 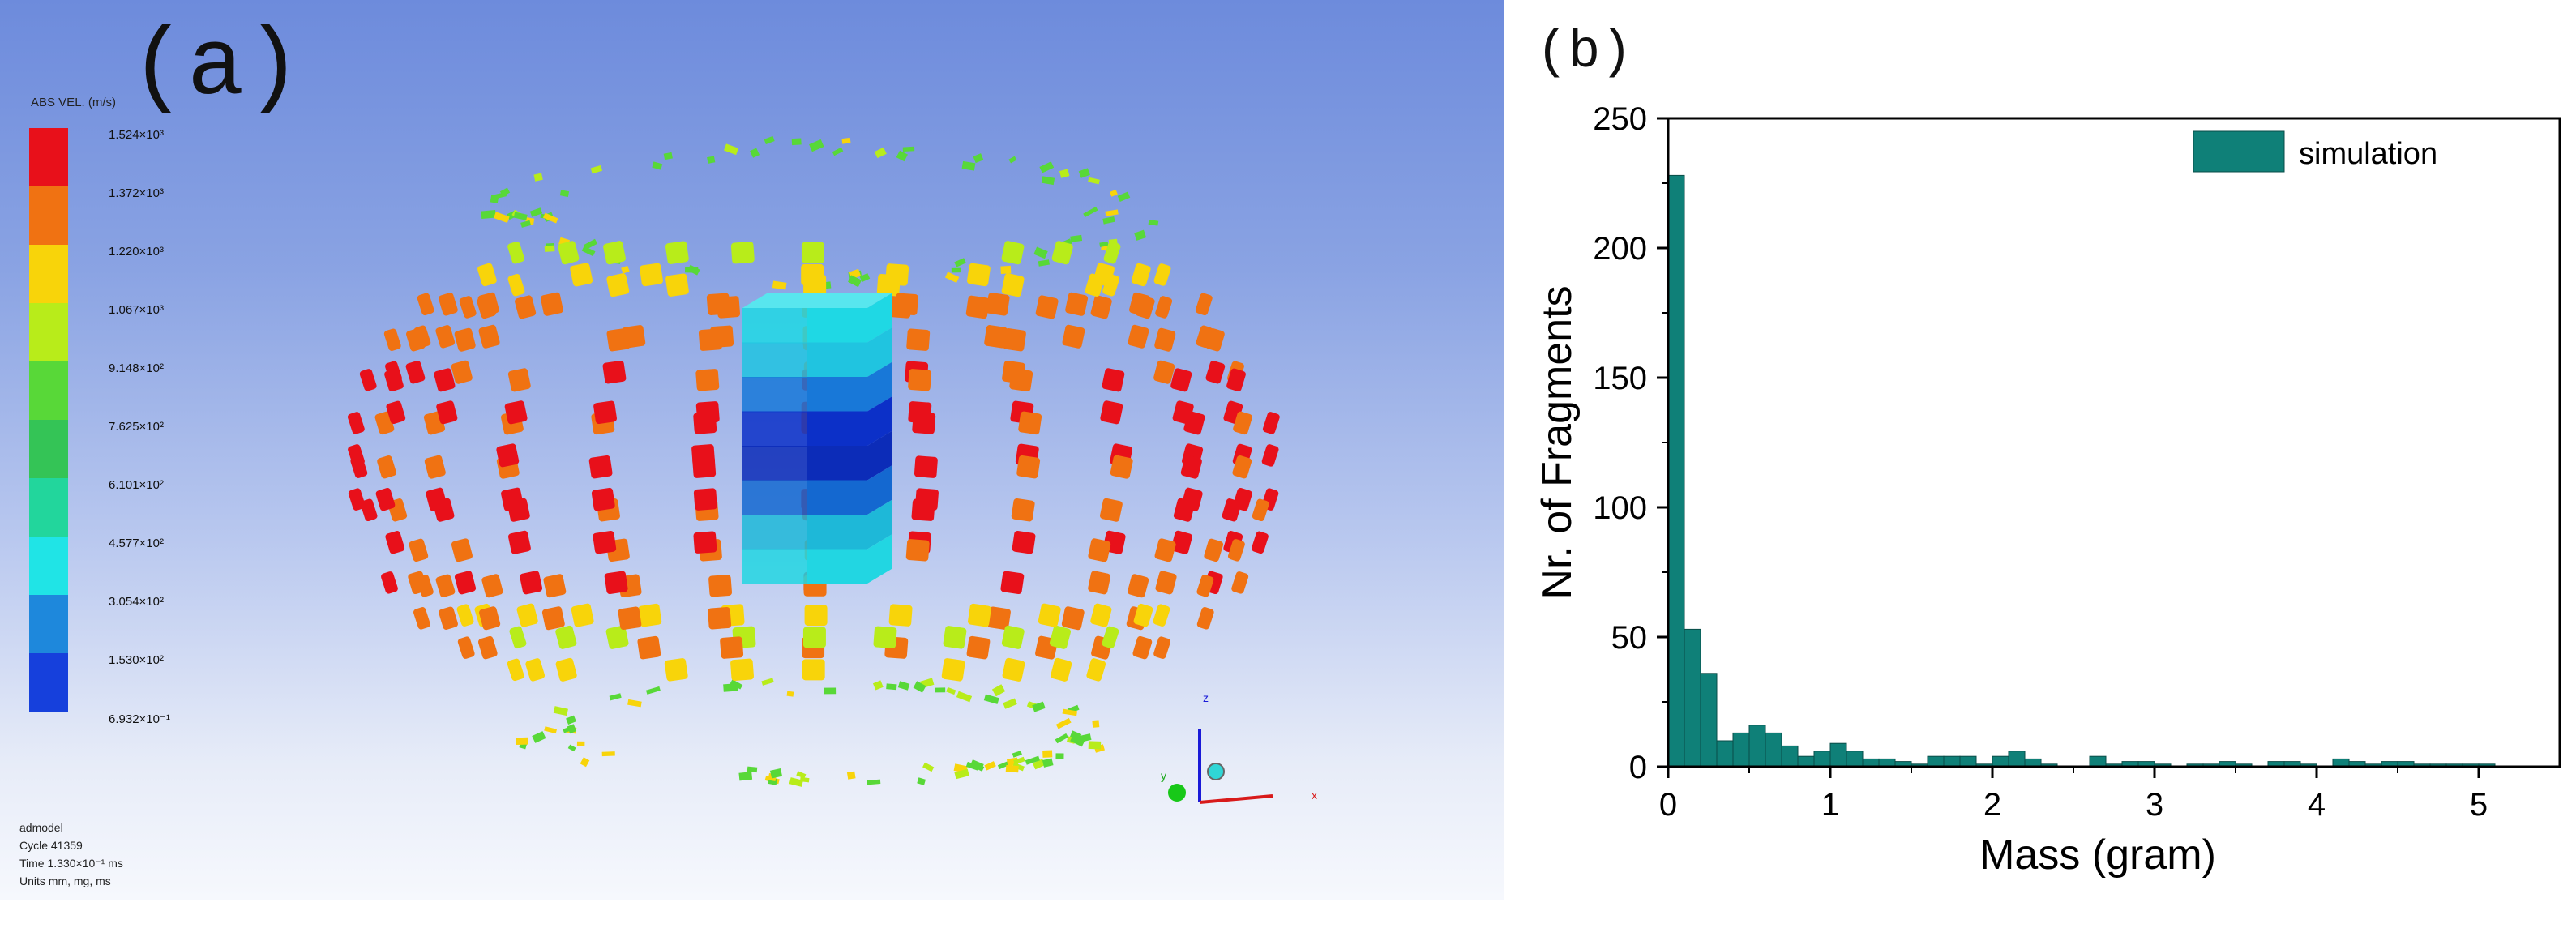 I want to click on colorbar-tick-label: 6.101×10², so click(x=136, y=485).